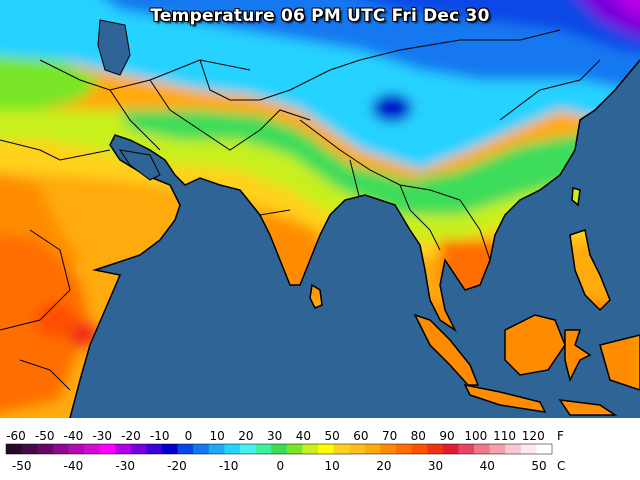  What do you see at coordinates (102, 436) in the screenshot?
I see `fahrenheit-tick: -30` at bounding box center [102, 436].